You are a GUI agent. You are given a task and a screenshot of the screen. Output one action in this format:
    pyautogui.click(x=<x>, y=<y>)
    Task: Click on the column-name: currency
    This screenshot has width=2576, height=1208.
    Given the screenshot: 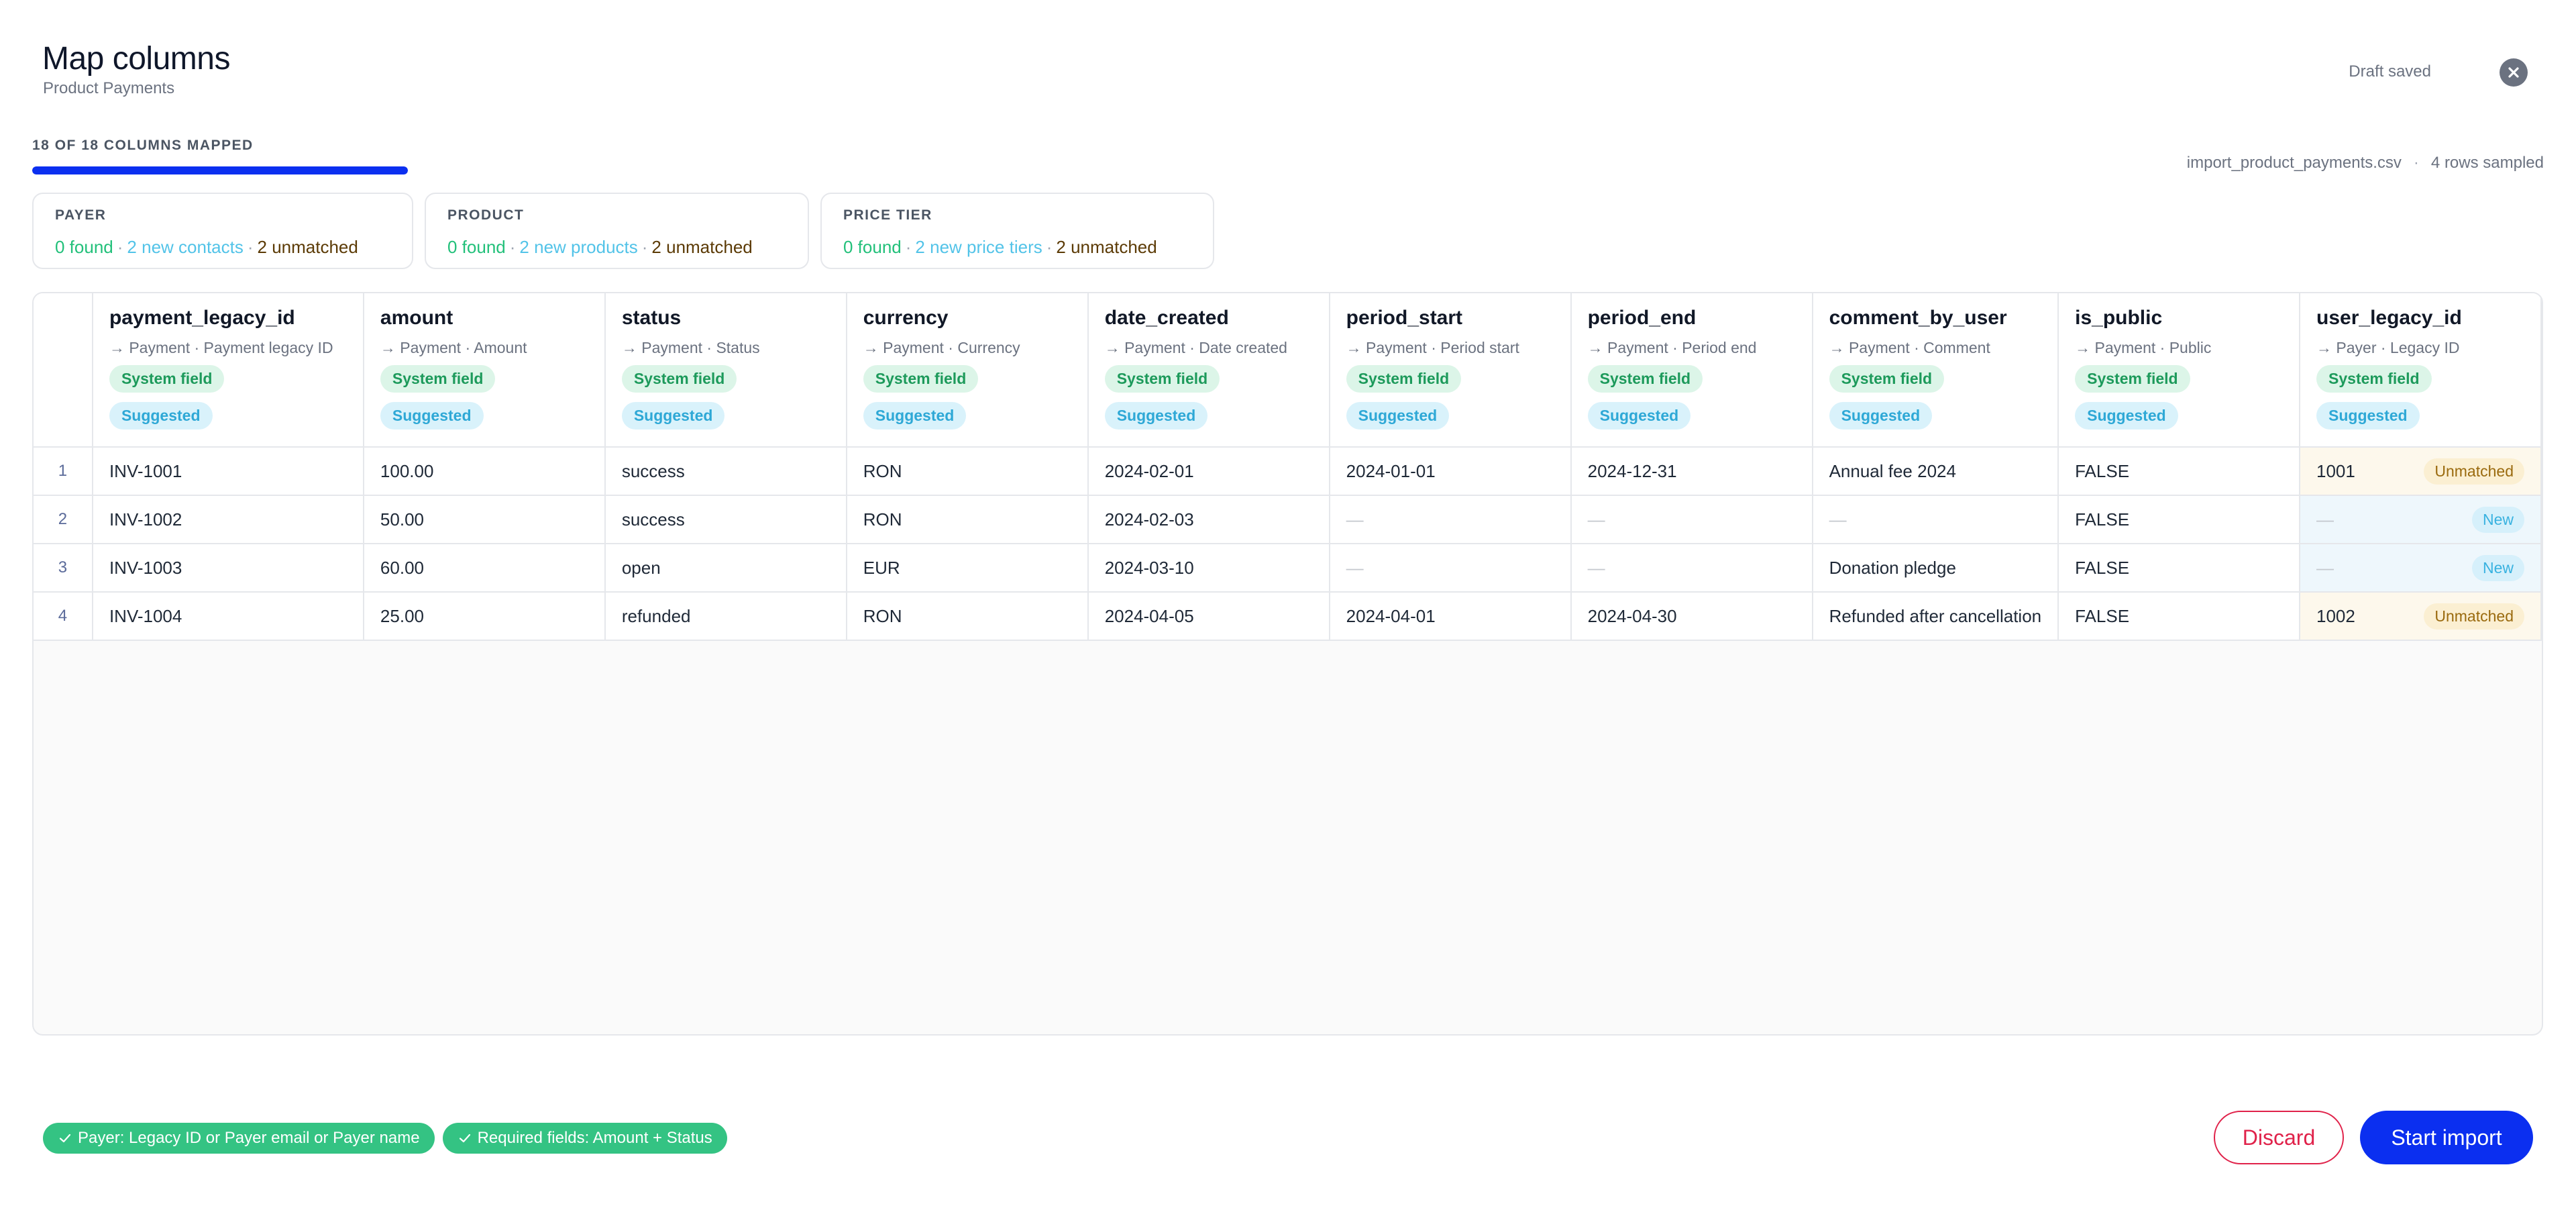 What is the action you would take?
    pyautogui.click(x=906, y=318)
    